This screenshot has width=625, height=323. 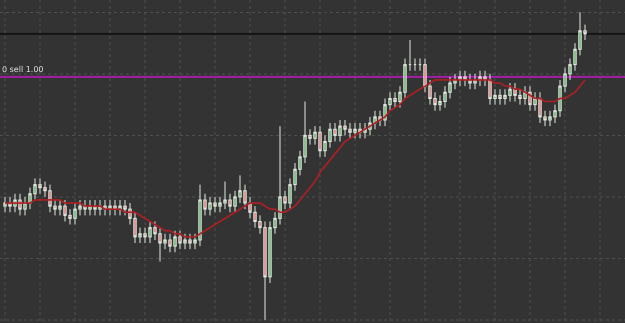 What do you see at coordinates (23, 69) in the screenshot?
I see `ref-line-label: 0 sell 1.00` at bounding box center [23, 69].